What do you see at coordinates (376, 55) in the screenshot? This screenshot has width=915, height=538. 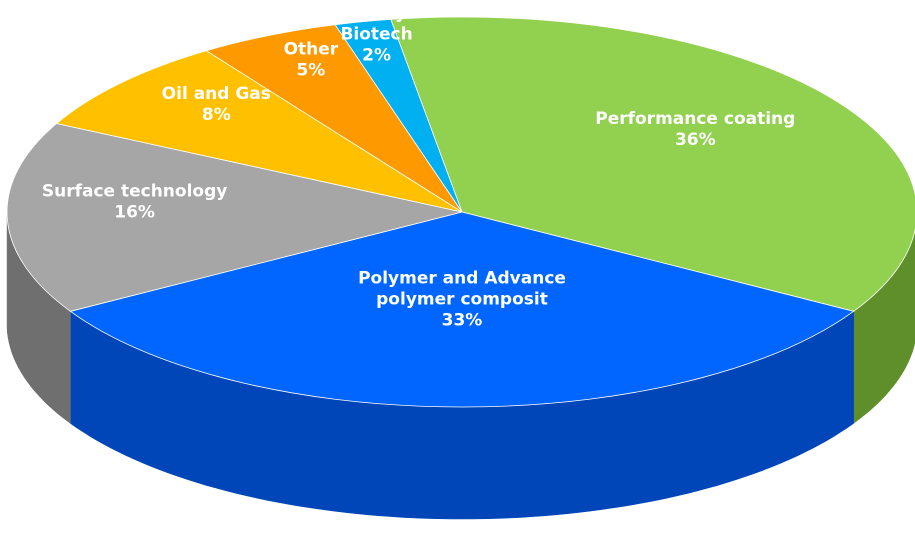 I see `slice-value-lifestyl-biotech: 2%` at bounding box center [376, 55].